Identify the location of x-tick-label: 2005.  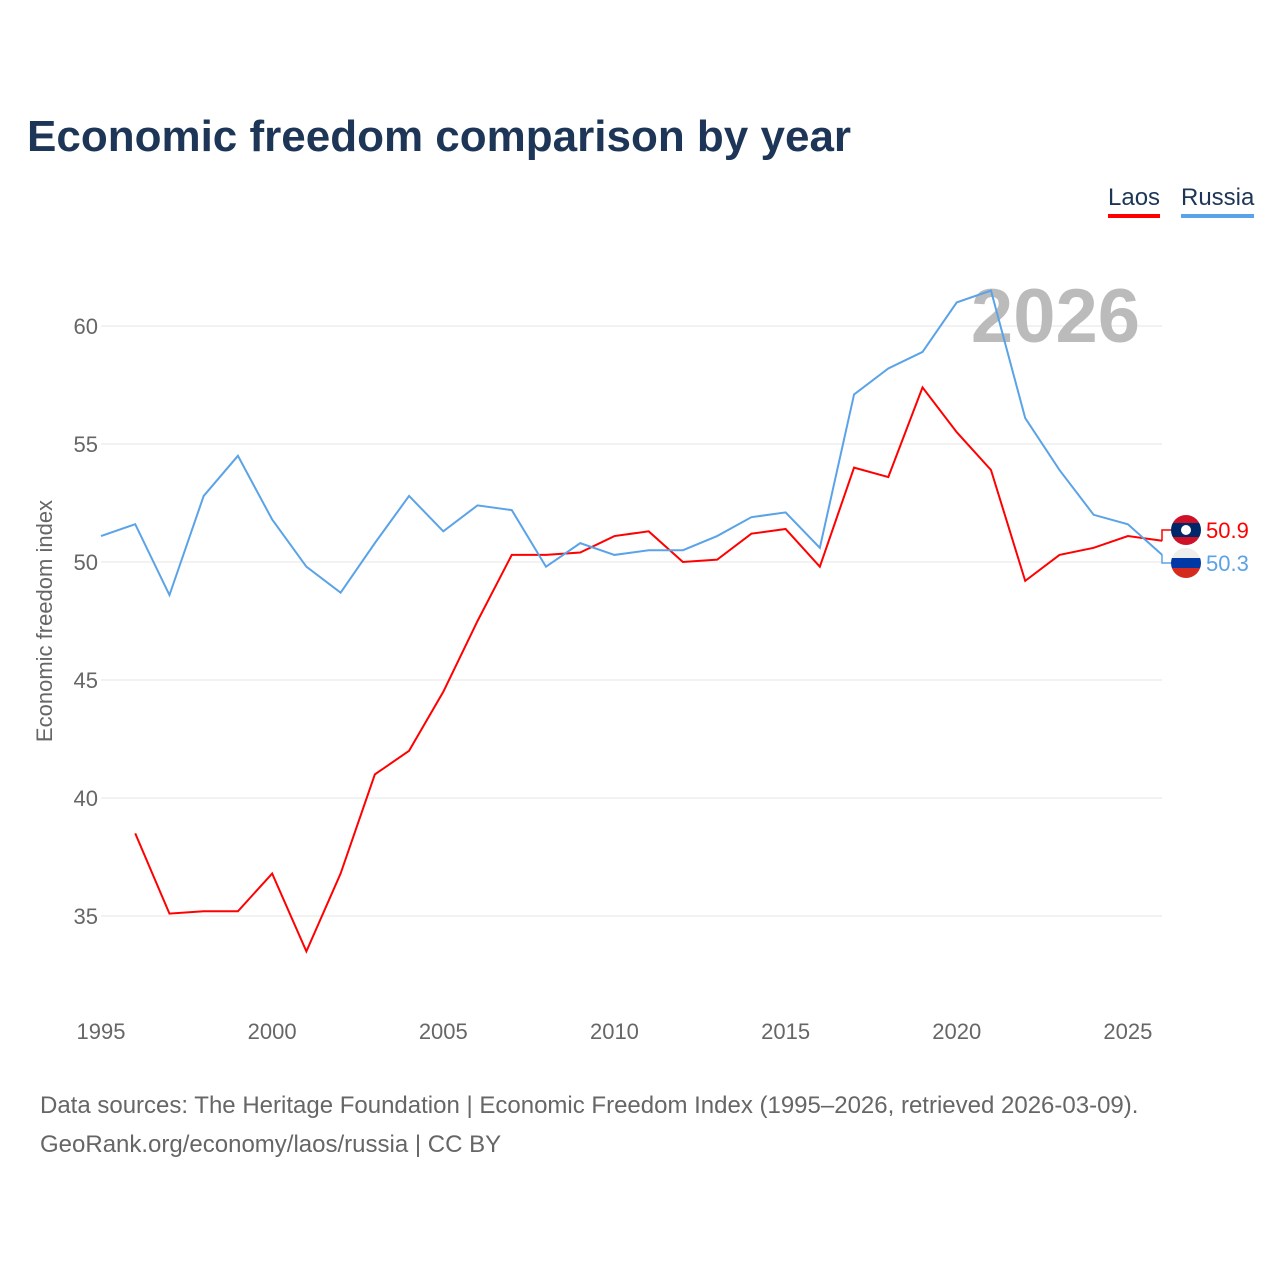
(443, 1031).